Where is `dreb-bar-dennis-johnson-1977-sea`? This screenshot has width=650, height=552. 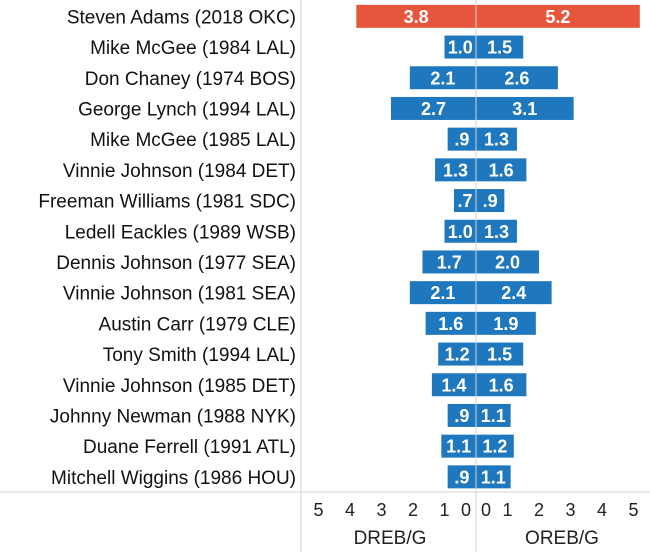 dreb-bar-dennis-johnson-1977-sea is located at coordinates (449, 262).